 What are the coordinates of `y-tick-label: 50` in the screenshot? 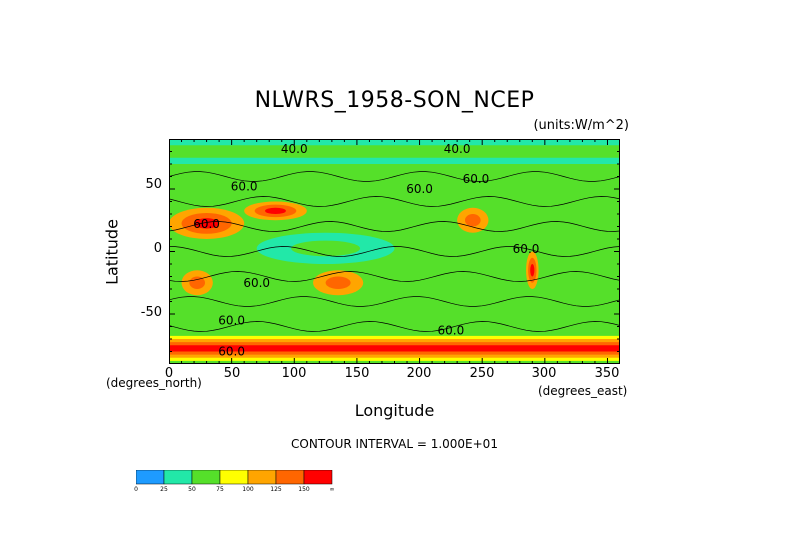 It's located at (153, 184).